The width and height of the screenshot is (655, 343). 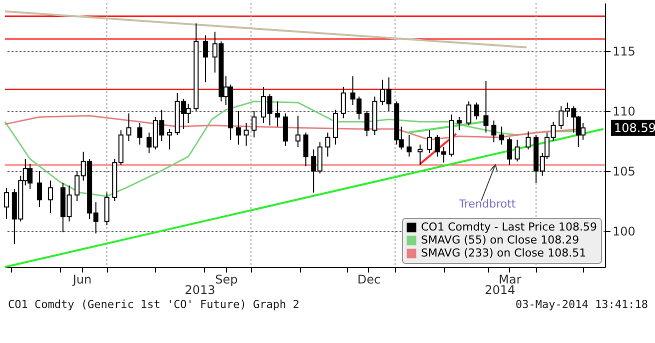 I want to click on text: 2013, so click(x=200, y=290).